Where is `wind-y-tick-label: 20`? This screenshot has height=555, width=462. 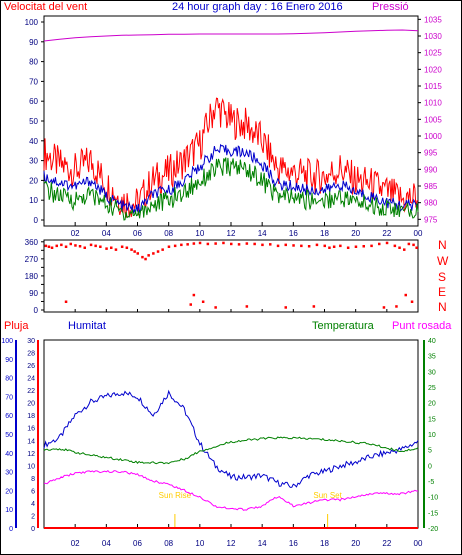 wind-y-tick-label: 20 is located at coordinates (33, 180).